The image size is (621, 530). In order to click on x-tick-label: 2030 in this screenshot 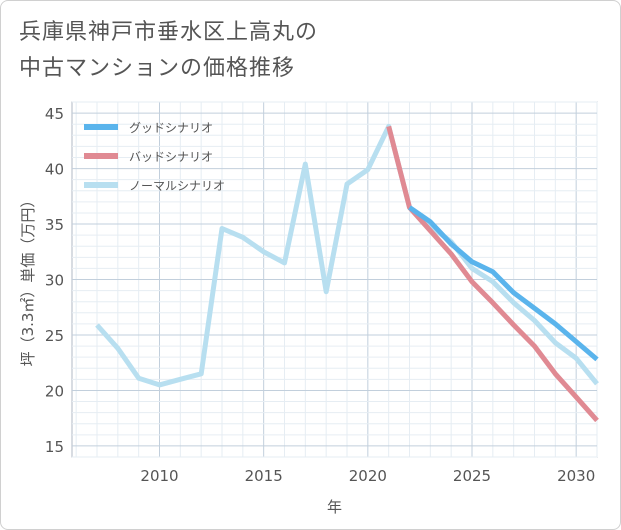, I will do `click(576, 476)`.